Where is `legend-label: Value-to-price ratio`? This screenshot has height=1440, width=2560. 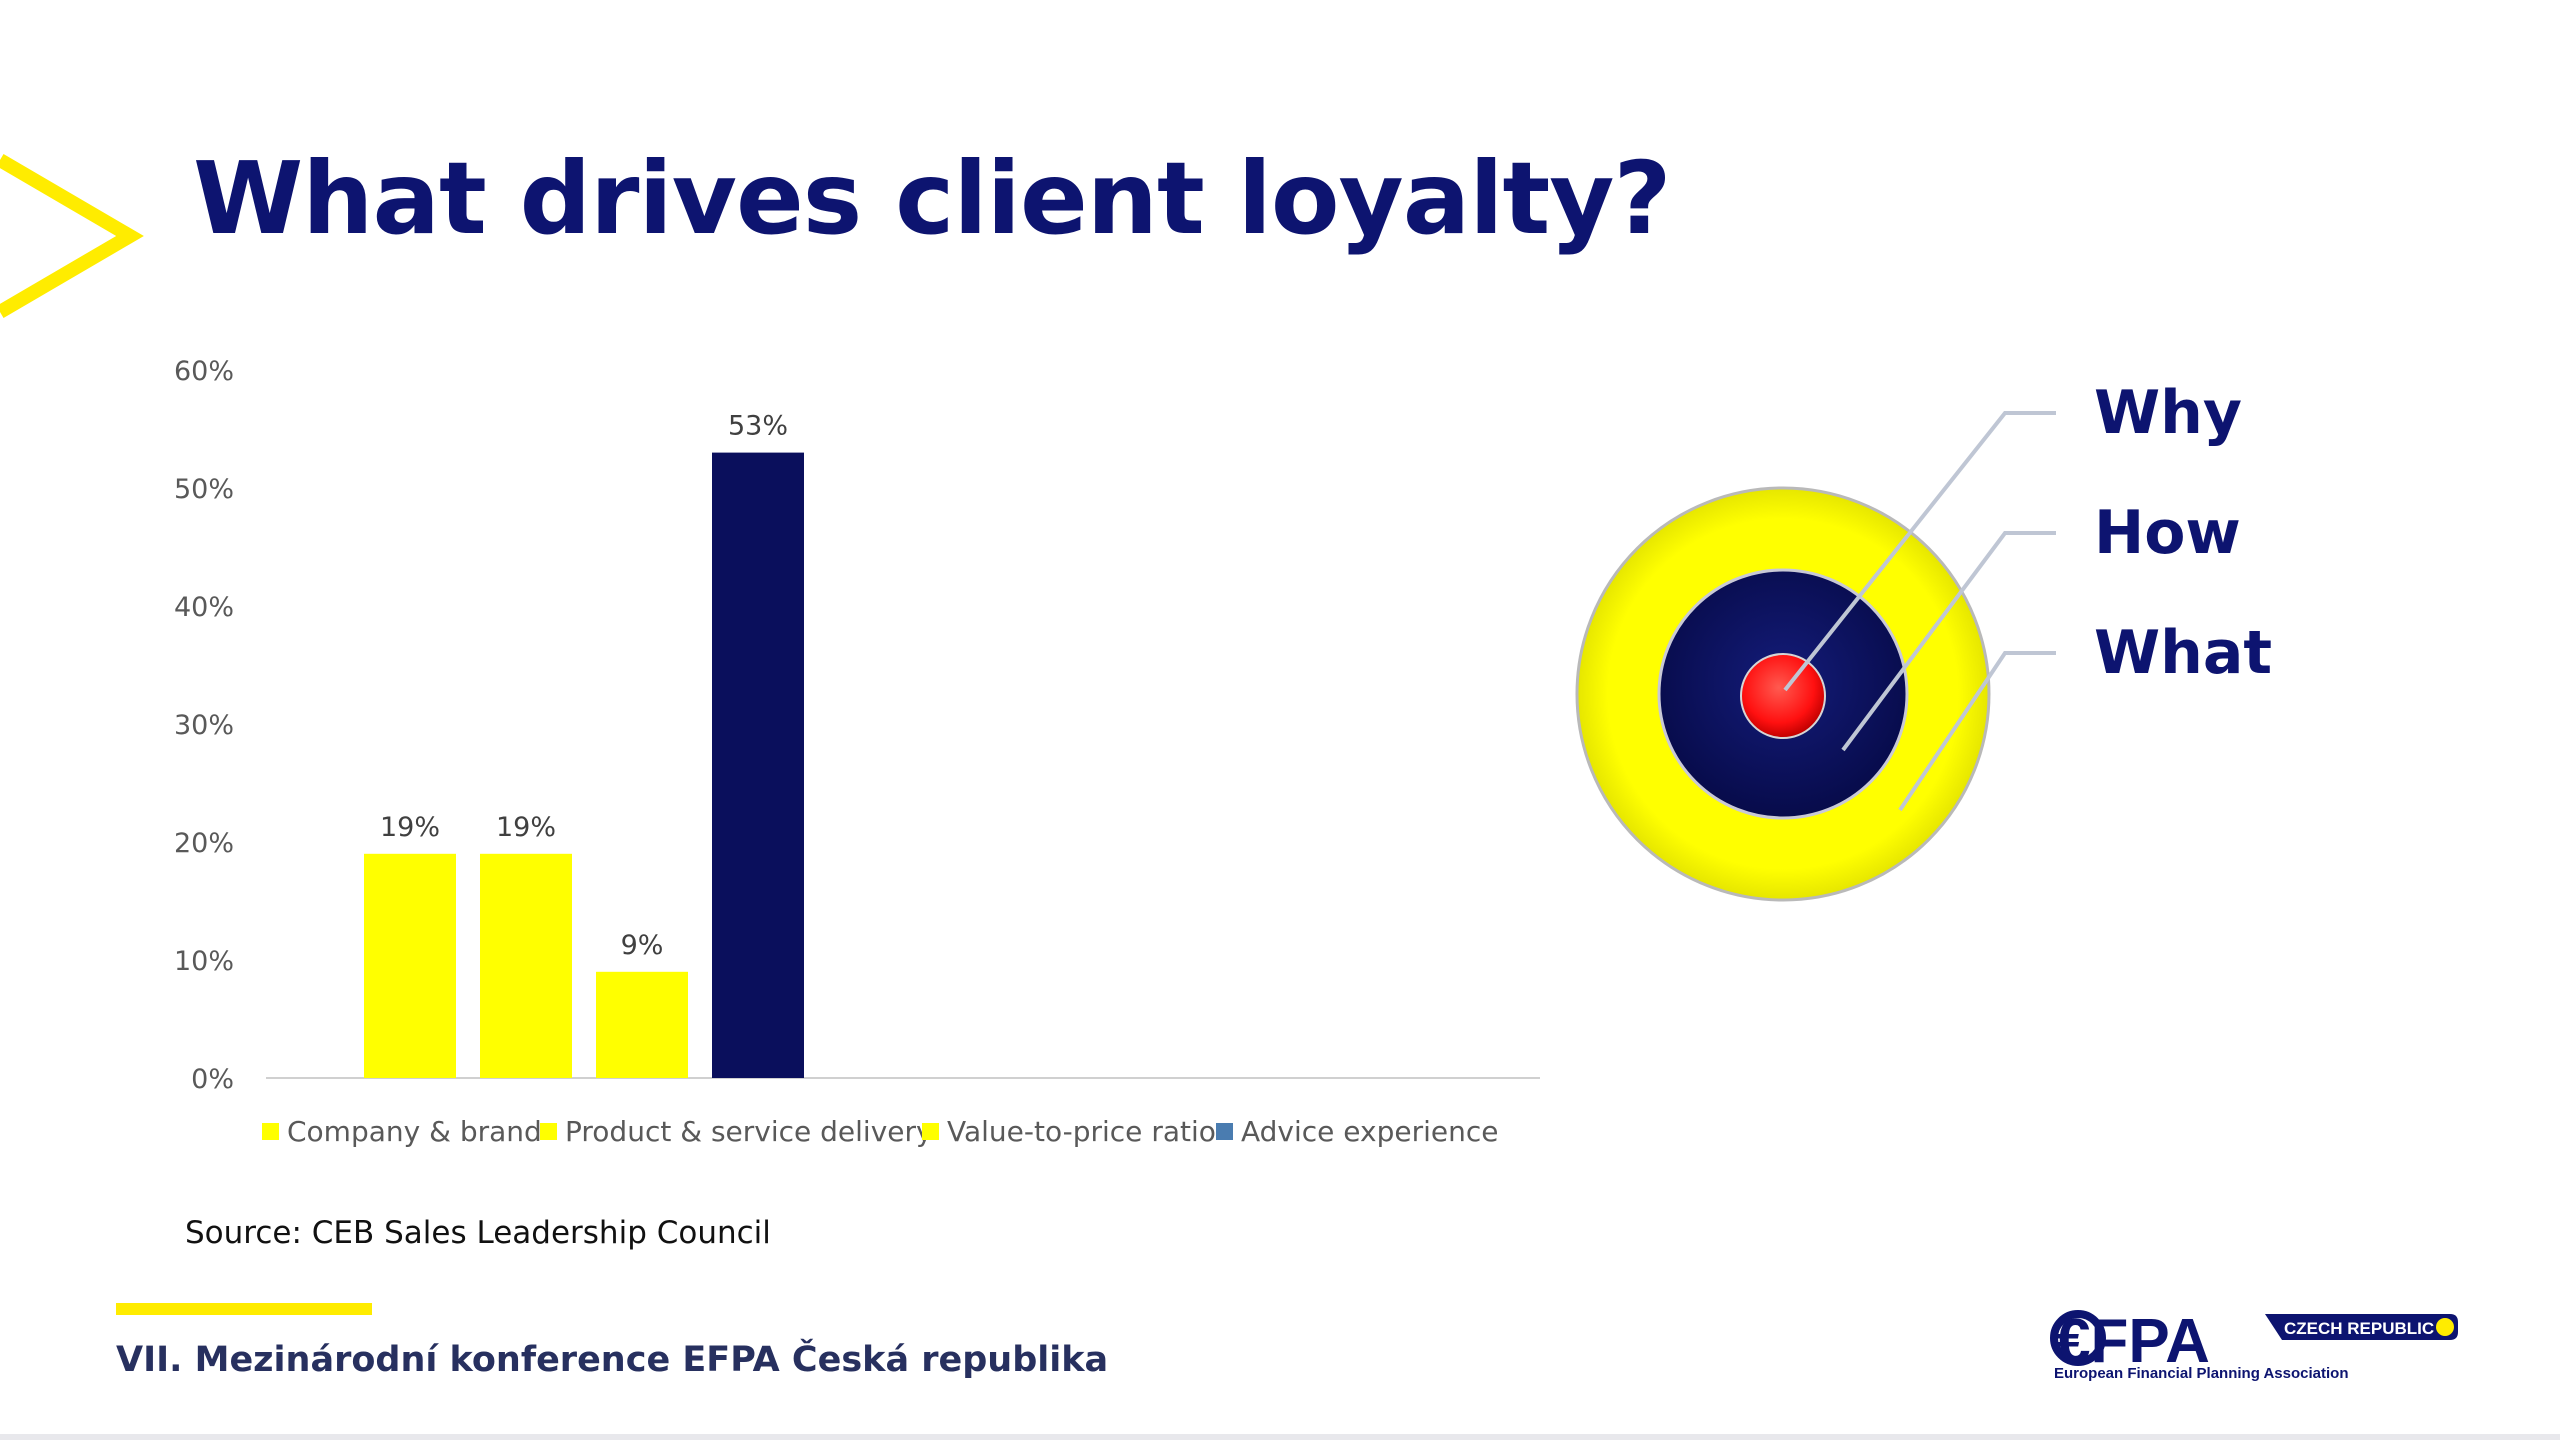
legend-label: Value-to-price ratio is located at coordinates (1081, 1131).